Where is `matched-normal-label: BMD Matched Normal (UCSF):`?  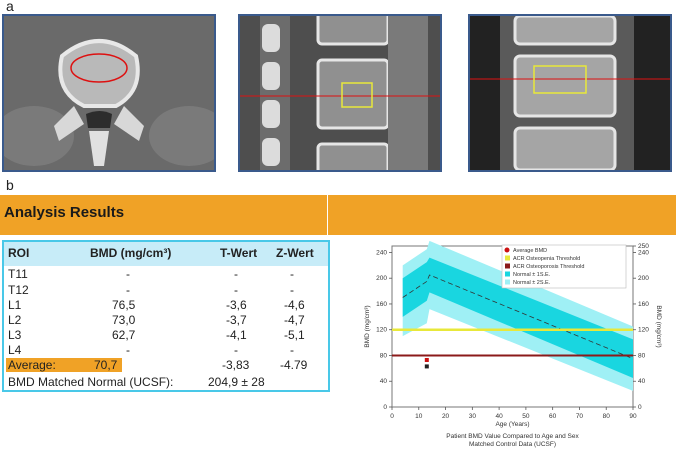 matched-normal-label: BMD Matched Normal (UCSF): is located at coordinates (91, 382).